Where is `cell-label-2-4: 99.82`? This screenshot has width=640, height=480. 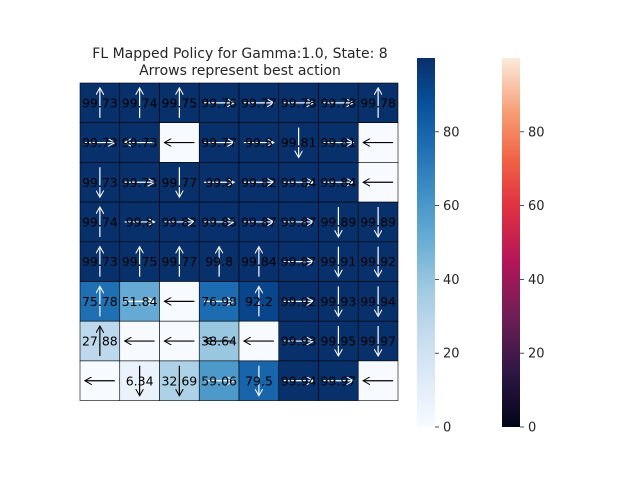
cell-label-2-4: 99.82 is located at coordinates (259, 182).